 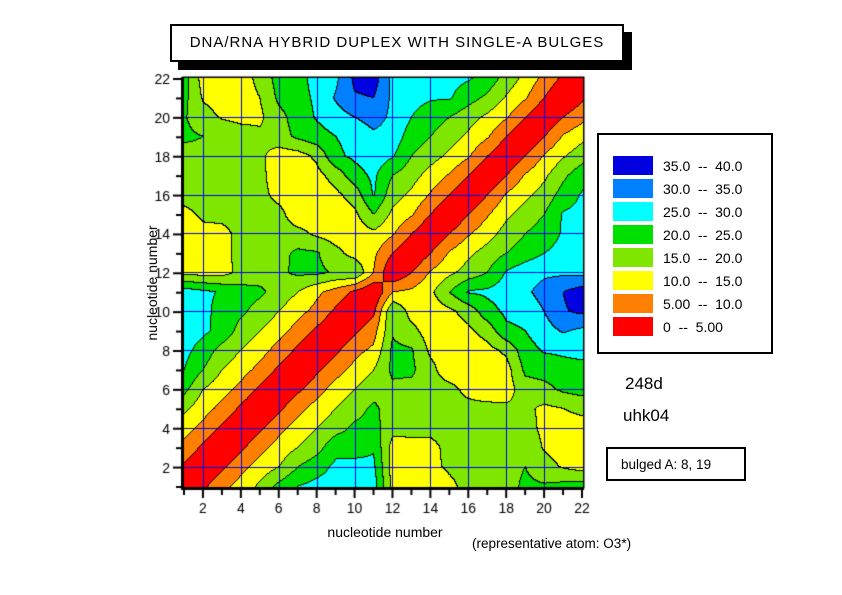 I want to click on x-axis-label: nucleotide number, so click(x=385, y=532).